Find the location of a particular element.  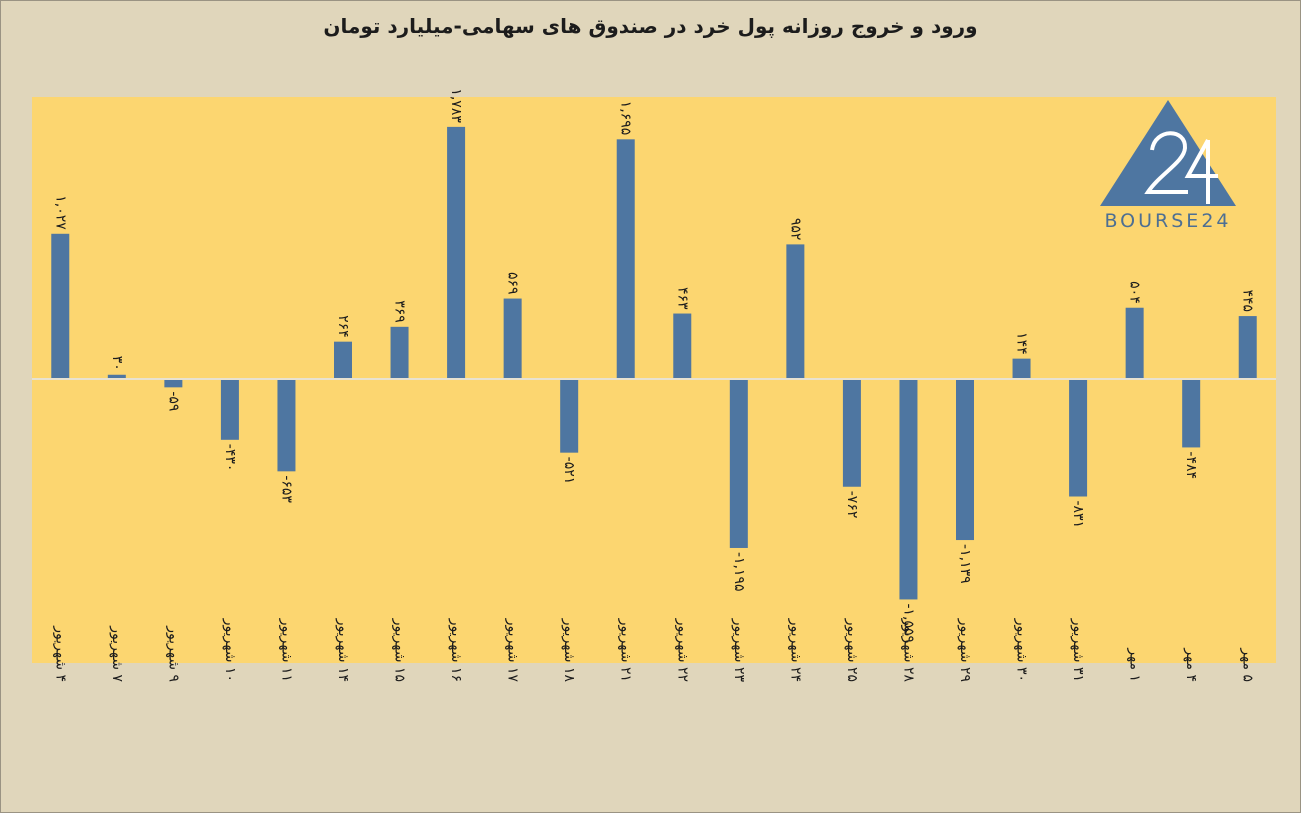

x-tick-label: ۲۵ شهریور is located at coordinates (852, 650).